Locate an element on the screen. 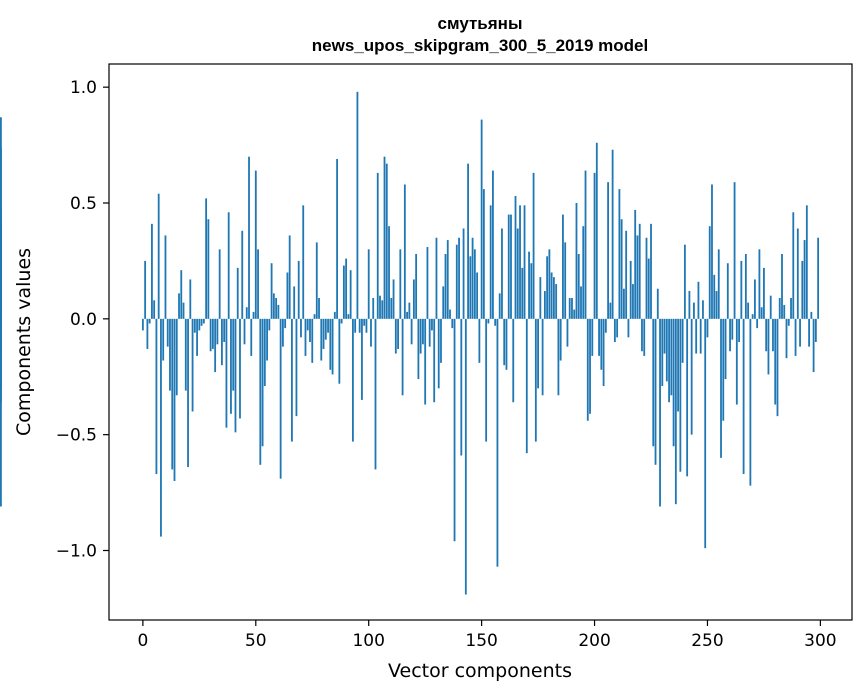  chart-subtitle: news_upos_skipgram_300_5_2019 model is located at coordinates (480, 45).